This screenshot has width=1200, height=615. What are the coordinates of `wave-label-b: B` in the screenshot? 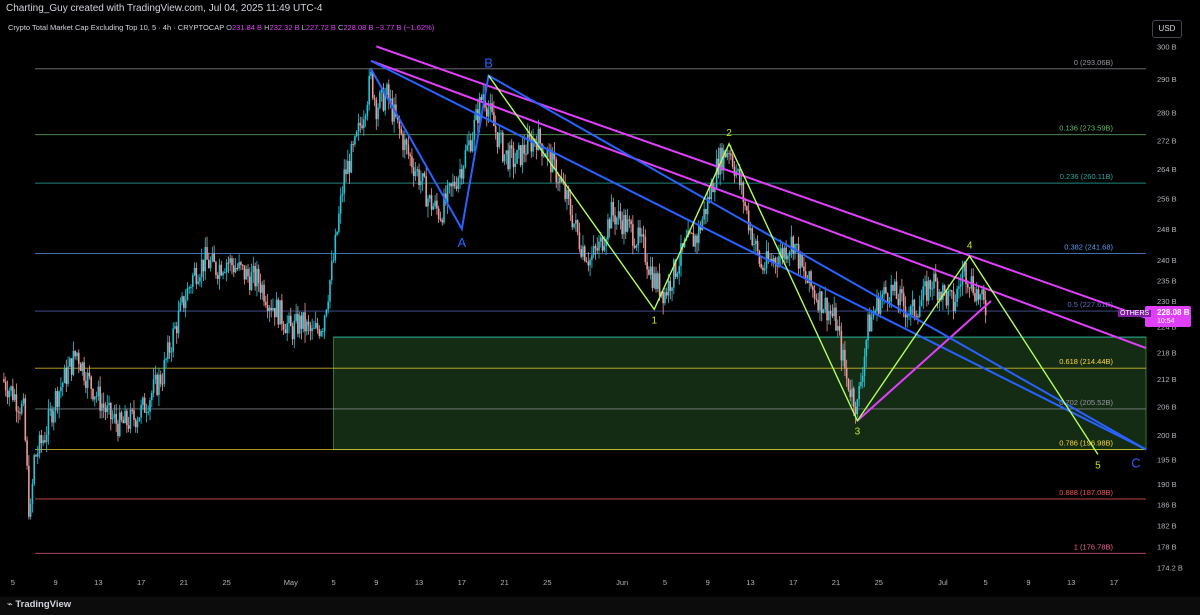 It's located at (488, 63).